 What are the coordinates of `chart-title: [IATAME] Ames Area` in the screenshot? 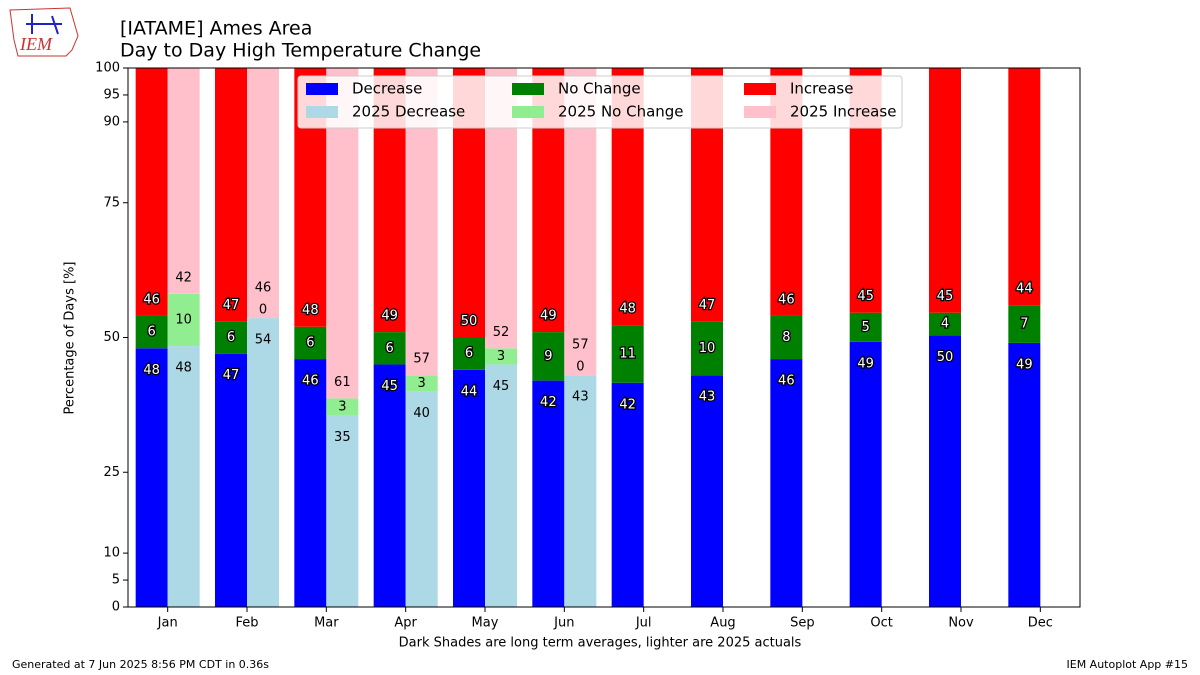 It's located at (216, 29).